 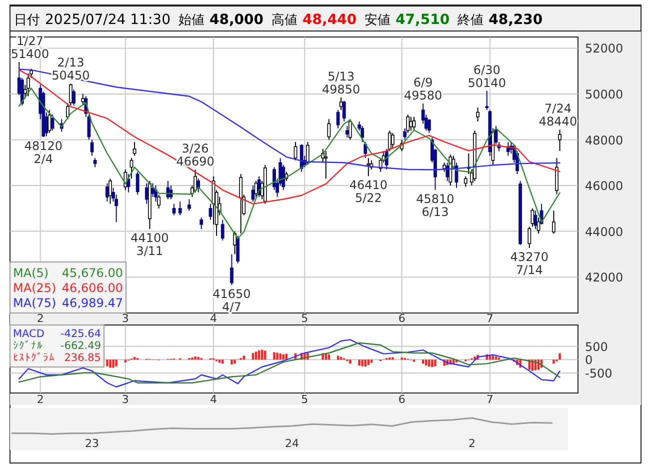 What do you see at coordinates (487, 76) in the screenshot?
I see `annotation: 6/30 50140` at bounding box center [487, 76].